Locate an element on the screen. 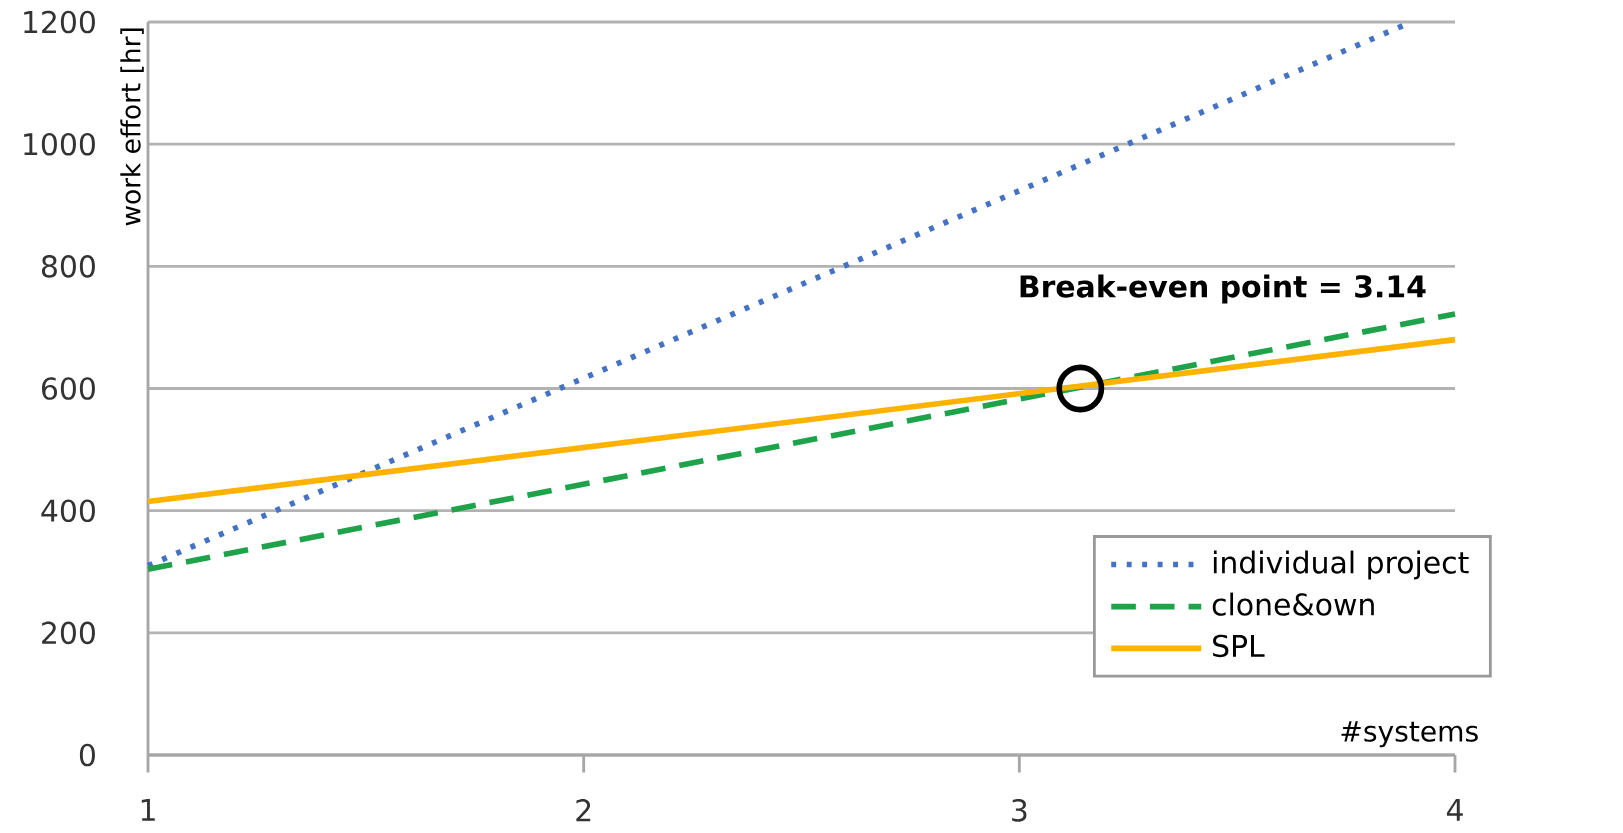  x-tick-label: 1 is located at coordinates (148, 810).